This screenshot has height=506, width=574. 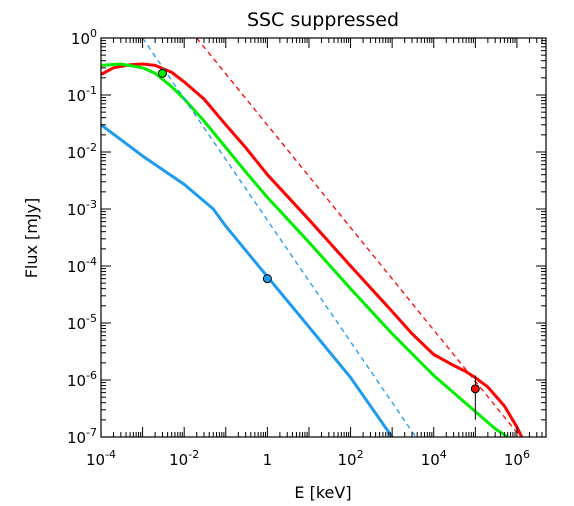 I want to click on y-tick-label: 10⁻⁷, so click(x=82, y=436).